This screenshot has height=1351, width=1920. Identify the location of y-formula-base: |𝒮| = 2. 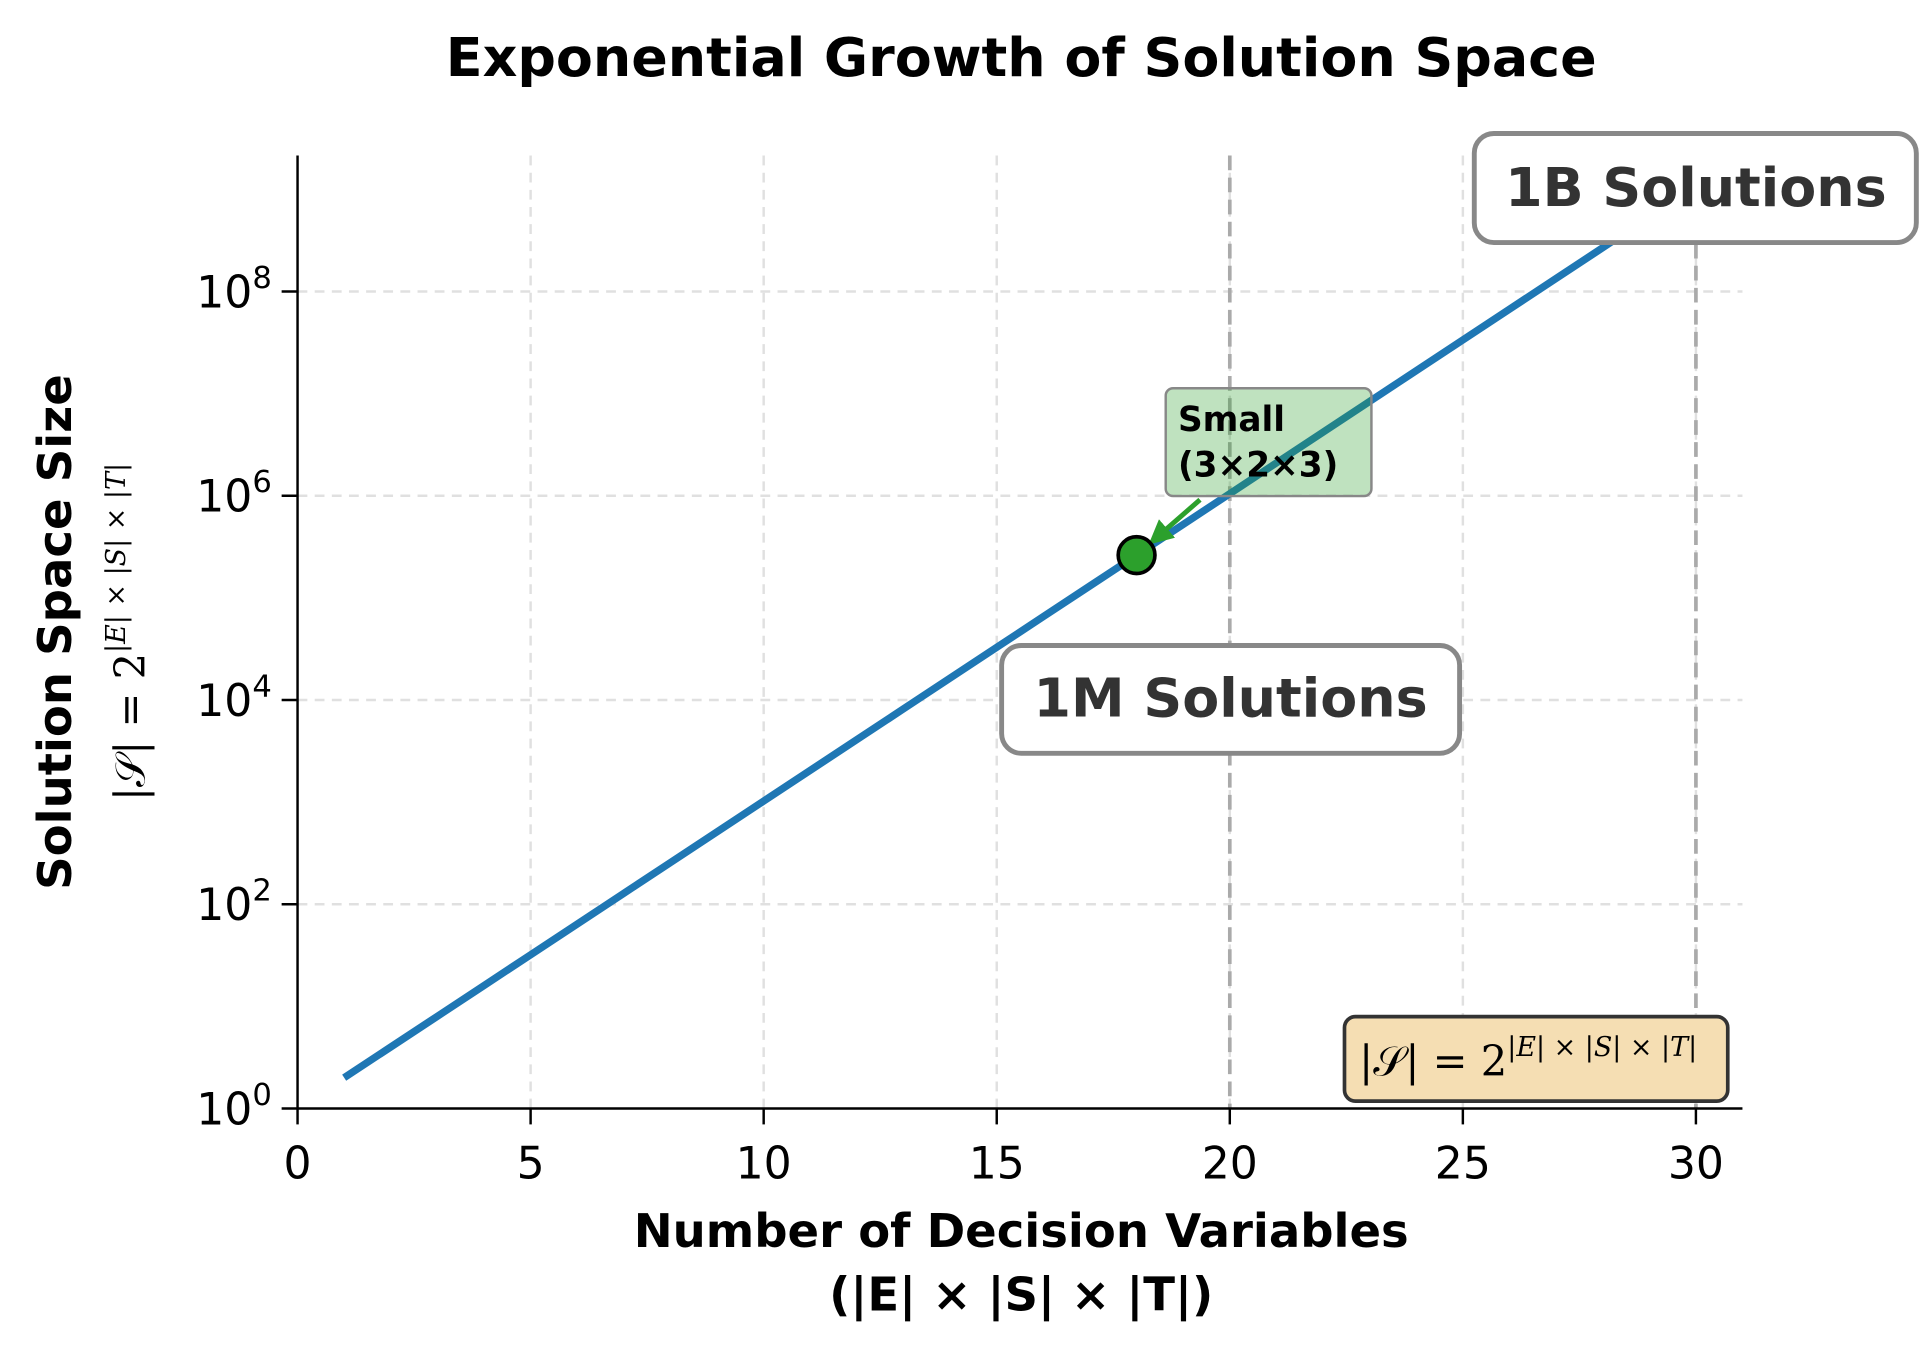
(129, 727).